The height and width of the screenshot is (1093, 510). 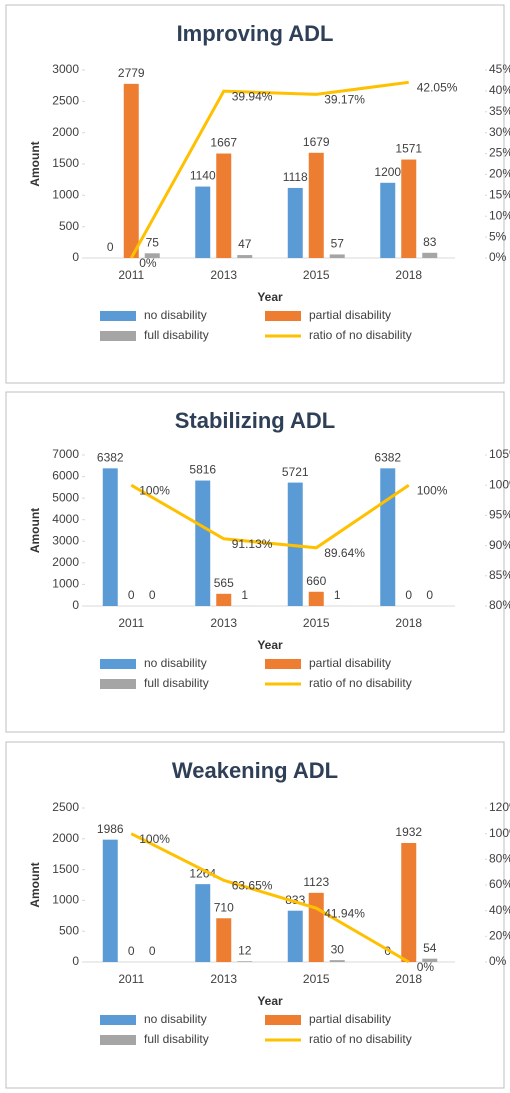 What do you see at coordinates (270, 645) in the screenshot?
I see `x-axis-label: Year` at bounding box center [270, 645].